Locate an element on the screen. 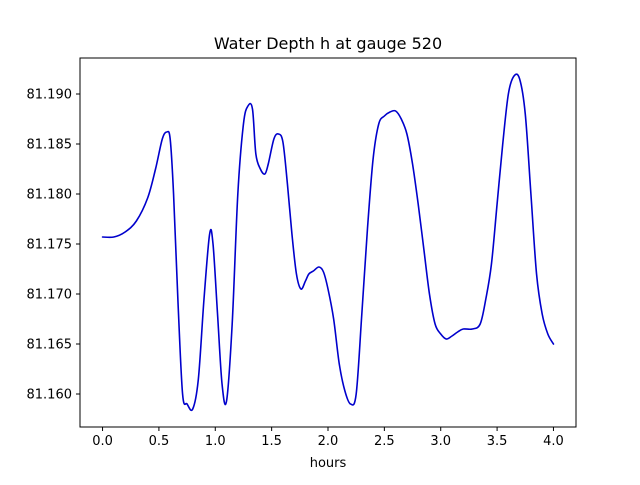  x-tick-label: 0.5 is located at coordinates (159, 441).